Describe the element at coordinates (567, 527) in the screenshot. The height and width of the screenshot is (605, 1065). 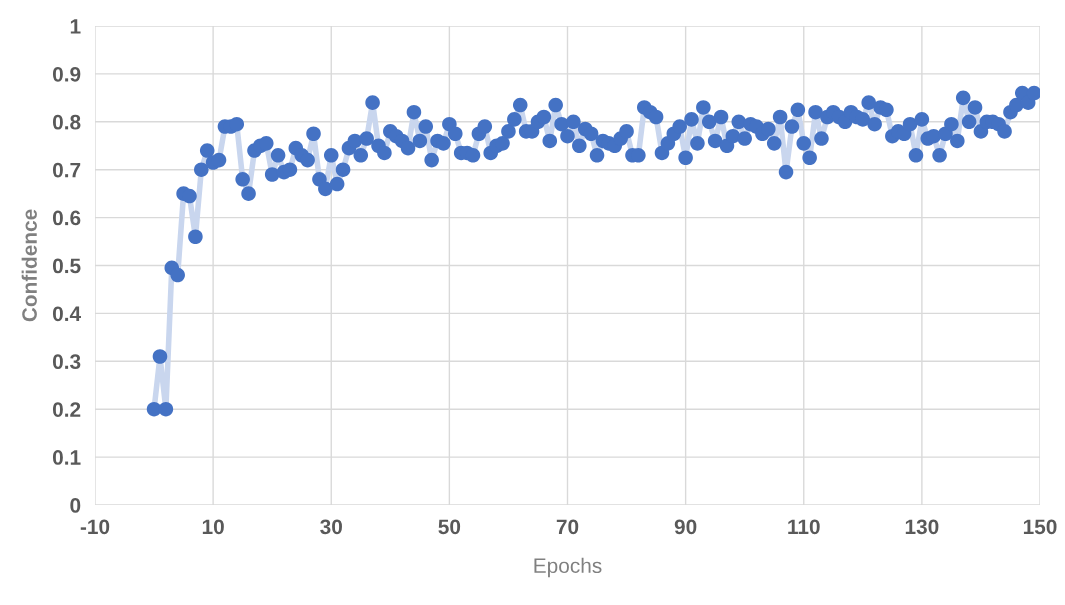
I see `x-tick-label: 70` at that location.